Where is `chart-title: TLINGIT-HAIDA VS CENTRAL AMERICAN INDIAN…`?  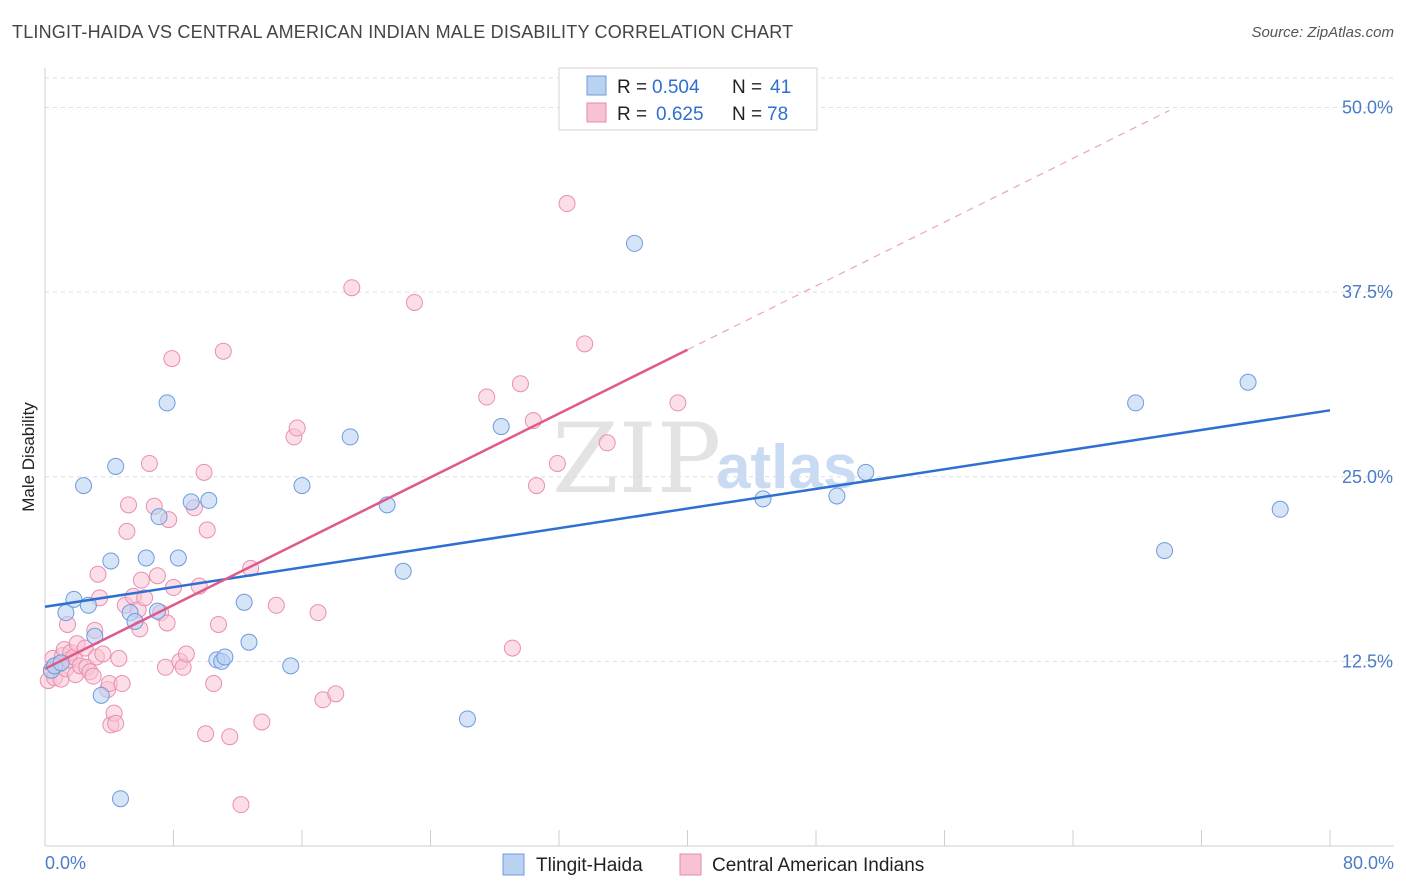 chart-title: TLINGIT-HAIDA VS CENTRAL AMERICAN INDIAN… is located at coordinates (403, 32).